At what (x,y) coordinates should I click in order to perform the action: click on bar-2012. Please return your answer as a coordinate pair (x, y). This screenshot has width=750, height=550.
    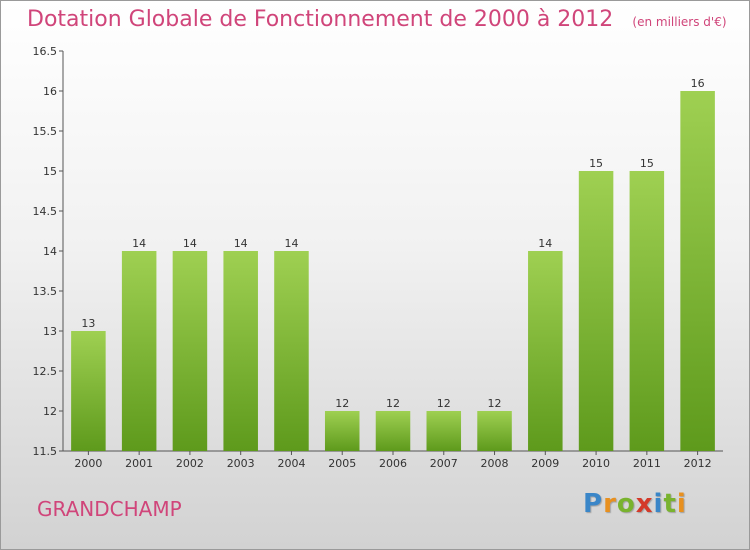
    Looking at the image, I should click on (697, 271).